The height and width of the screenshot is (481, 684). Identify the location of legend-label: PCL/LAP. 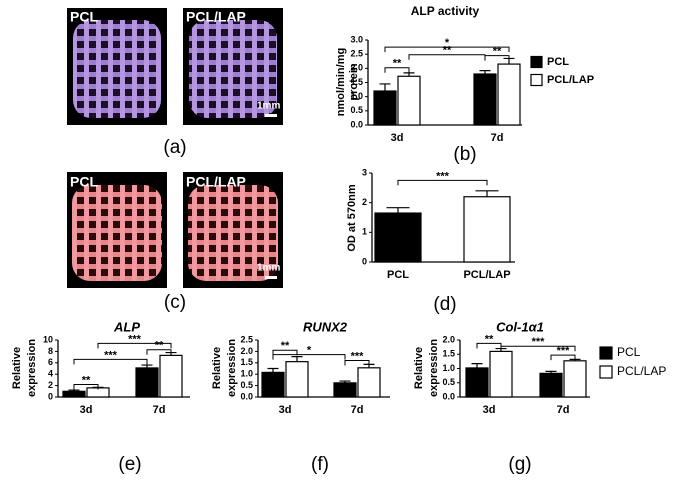
(641, 371).